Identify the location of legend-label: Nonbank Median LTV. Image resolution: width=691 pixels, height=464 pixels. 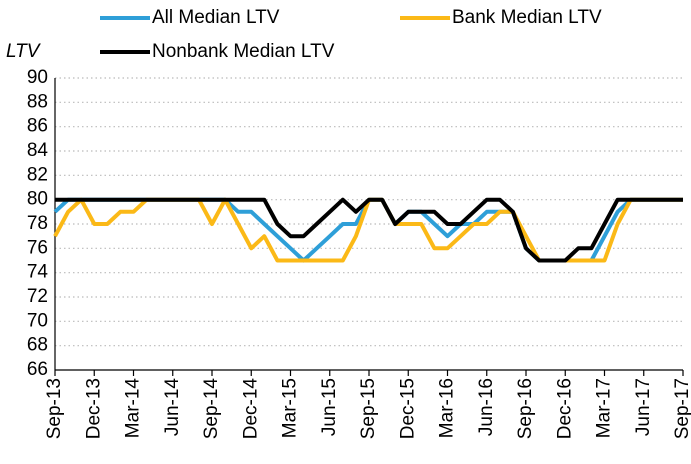
(243, 51).